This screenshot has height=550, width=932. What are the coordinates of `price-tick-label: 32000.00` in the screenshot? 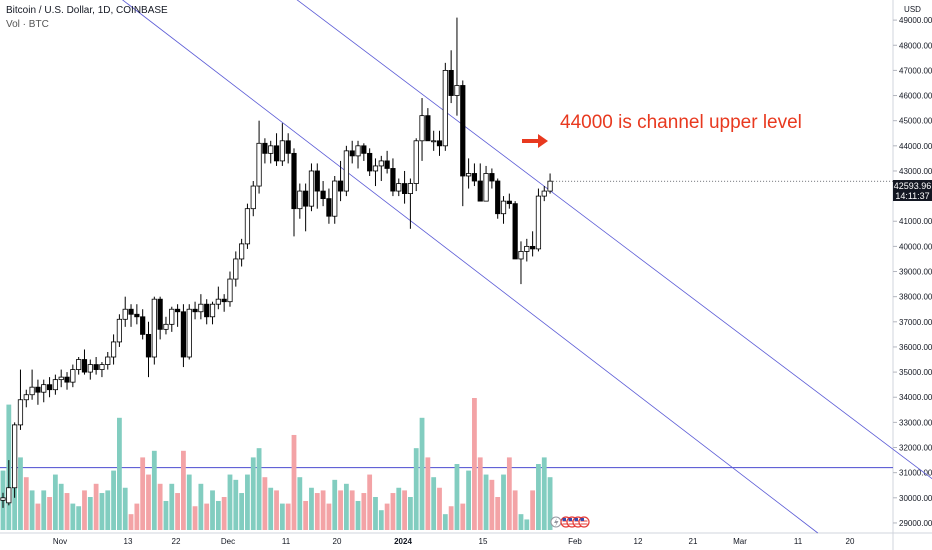 It's located at (915, 448).